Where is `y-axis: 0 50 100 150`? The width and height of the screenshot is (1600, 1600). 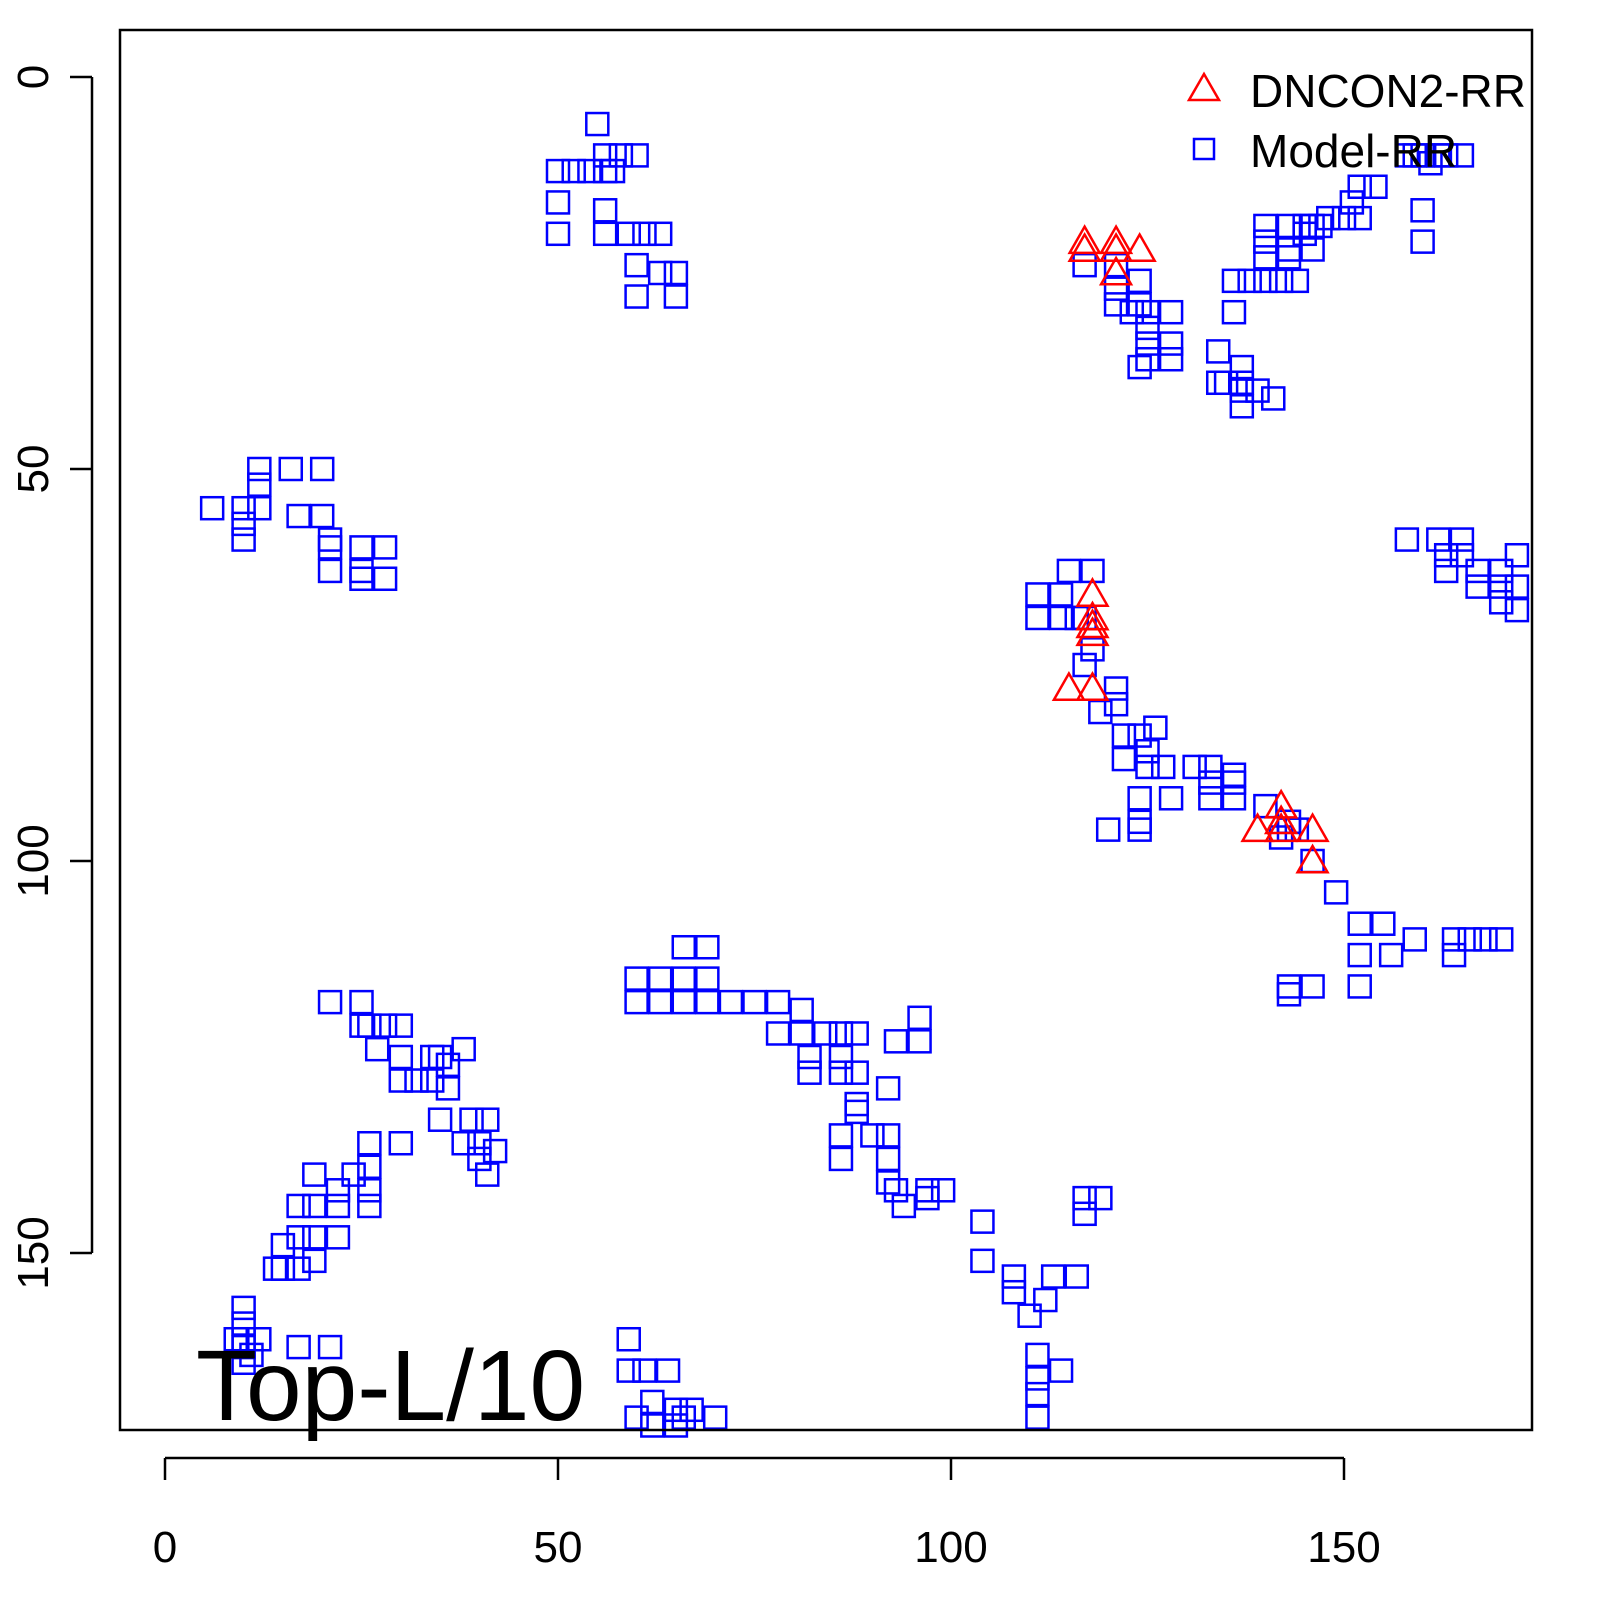
y-axis: 0 50 100 150 is located at coordinates (51, 677).